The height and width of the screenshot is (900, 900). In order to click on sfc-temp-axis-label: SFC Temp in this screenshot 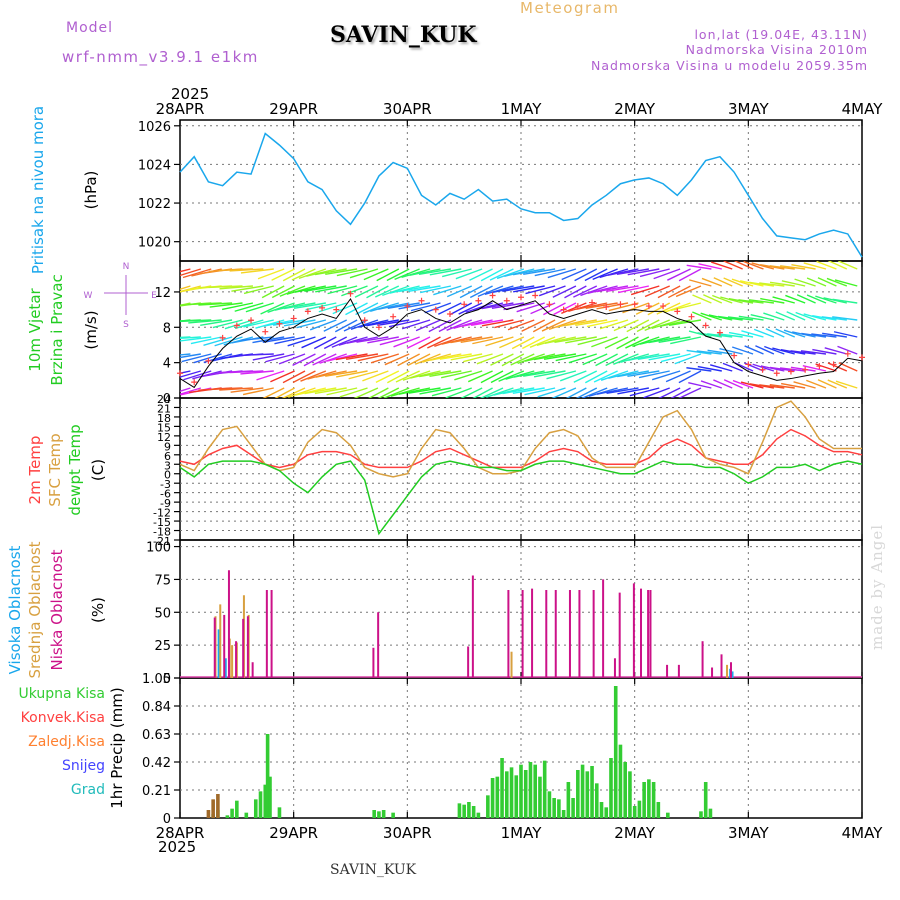, I will do `click(55, 469)`.